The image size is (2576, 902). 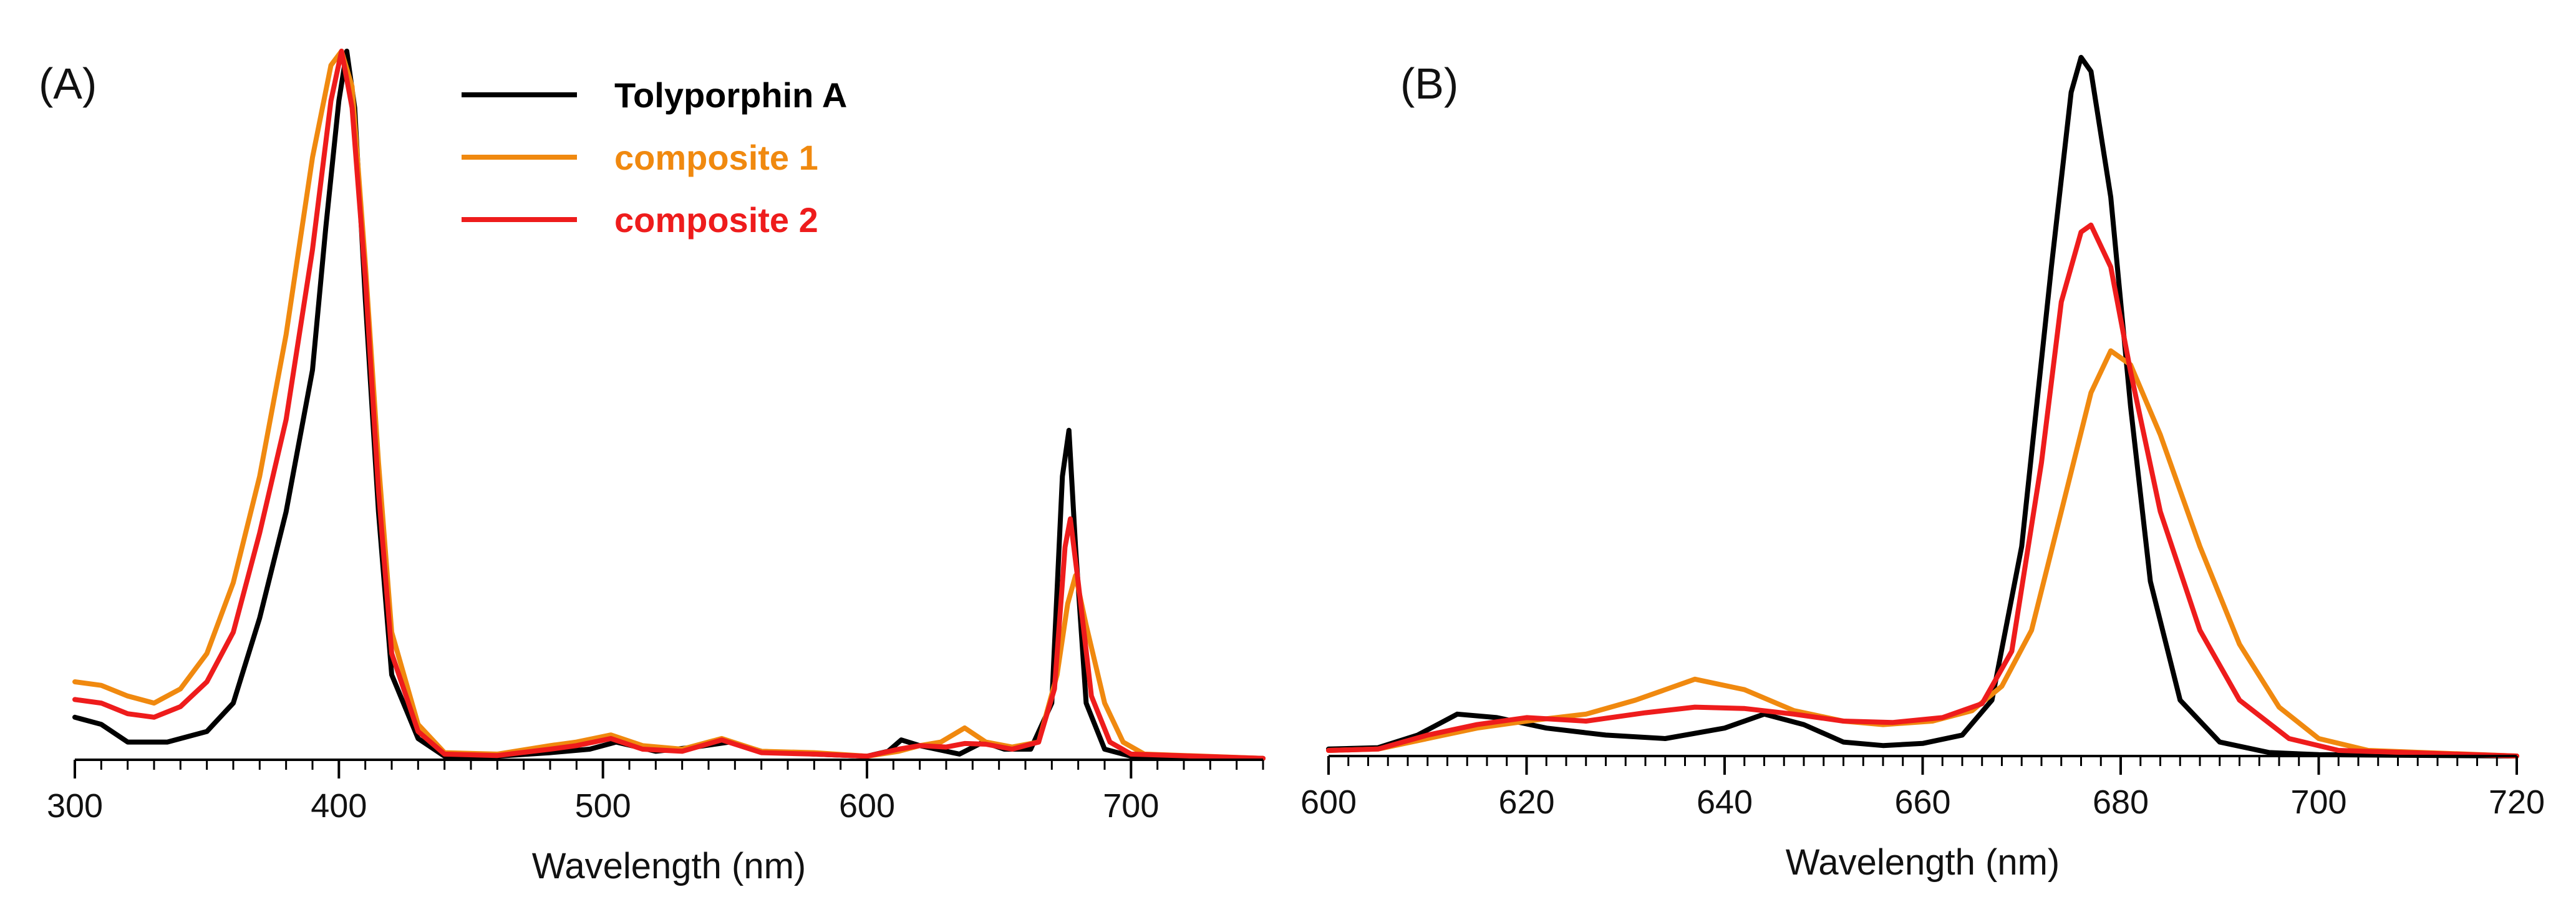 I want to click on panel-label-a: (A), so click(x=68, y=83).